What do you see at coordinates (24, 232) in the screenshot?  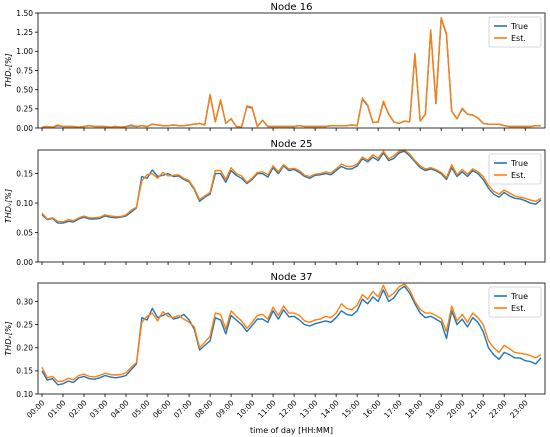 I see `y-tick-label: 0.05` at bounding box center [24, 232].